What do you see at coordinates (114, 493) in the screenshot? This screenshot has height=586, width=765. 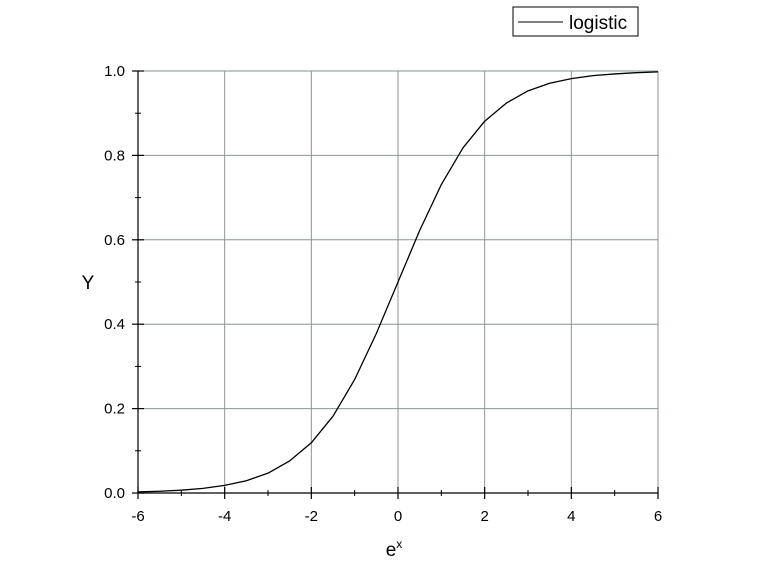 I see `y-tick-label: 0.0` at bounding box center [114, 493].